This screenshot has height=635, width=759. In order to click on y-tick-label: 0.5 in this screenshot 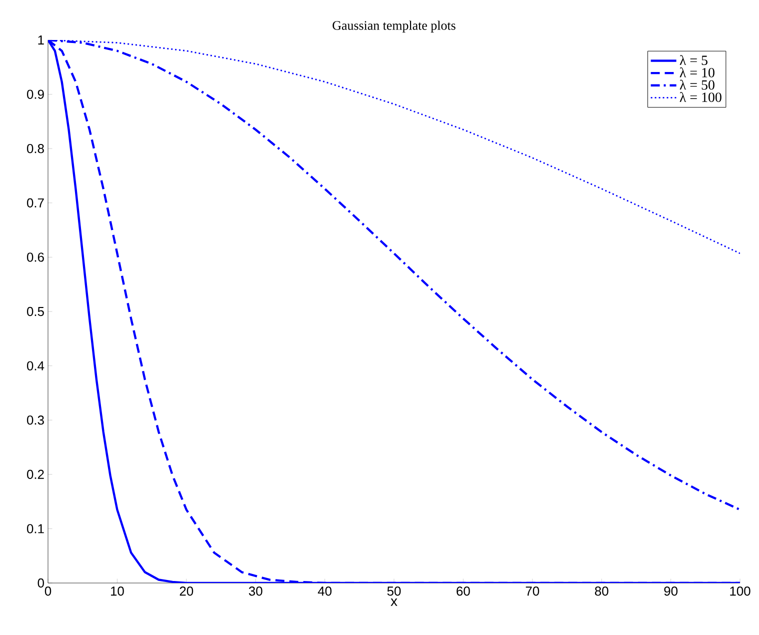, I will do `click(35, 311)`.